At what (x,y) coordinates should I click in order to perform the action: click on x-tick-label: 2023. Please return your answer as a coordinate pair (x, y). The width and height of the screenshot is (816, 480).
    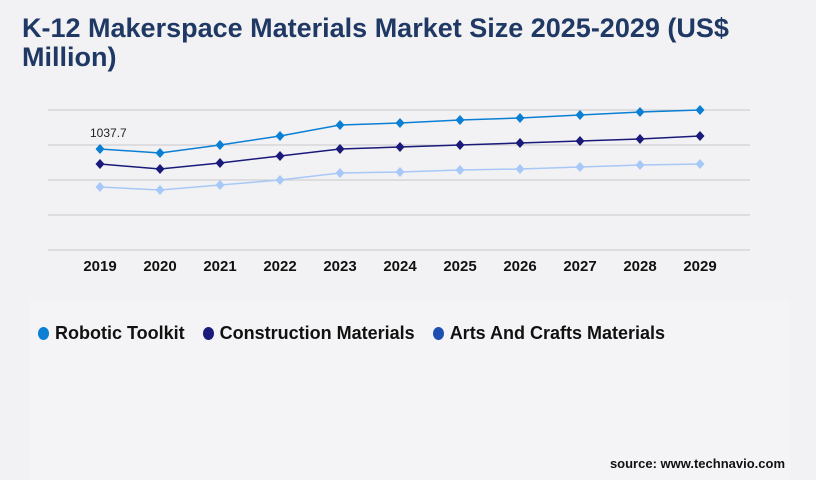
    Looking at the image, I should click on (339, 266).